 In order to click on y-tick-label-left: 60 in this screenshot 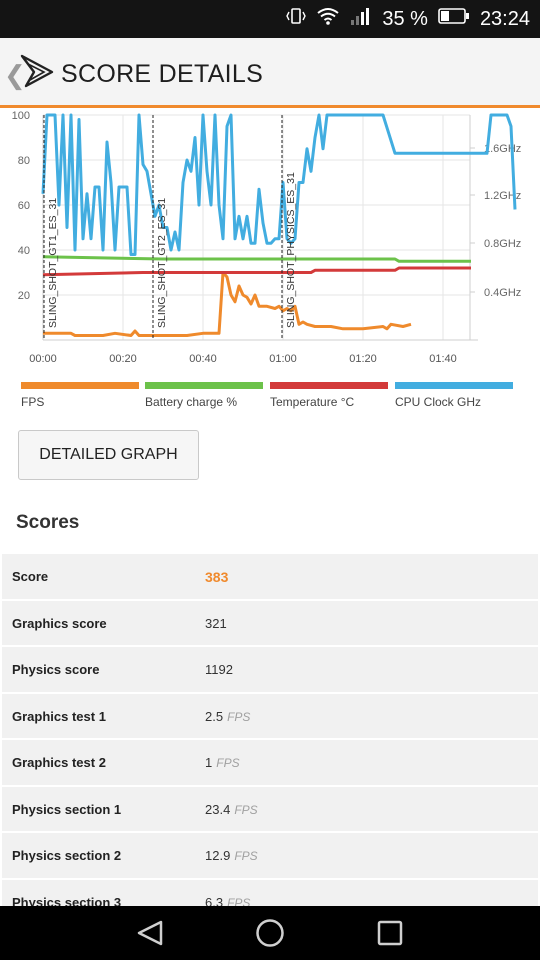, I will do `click(24, 206)`.